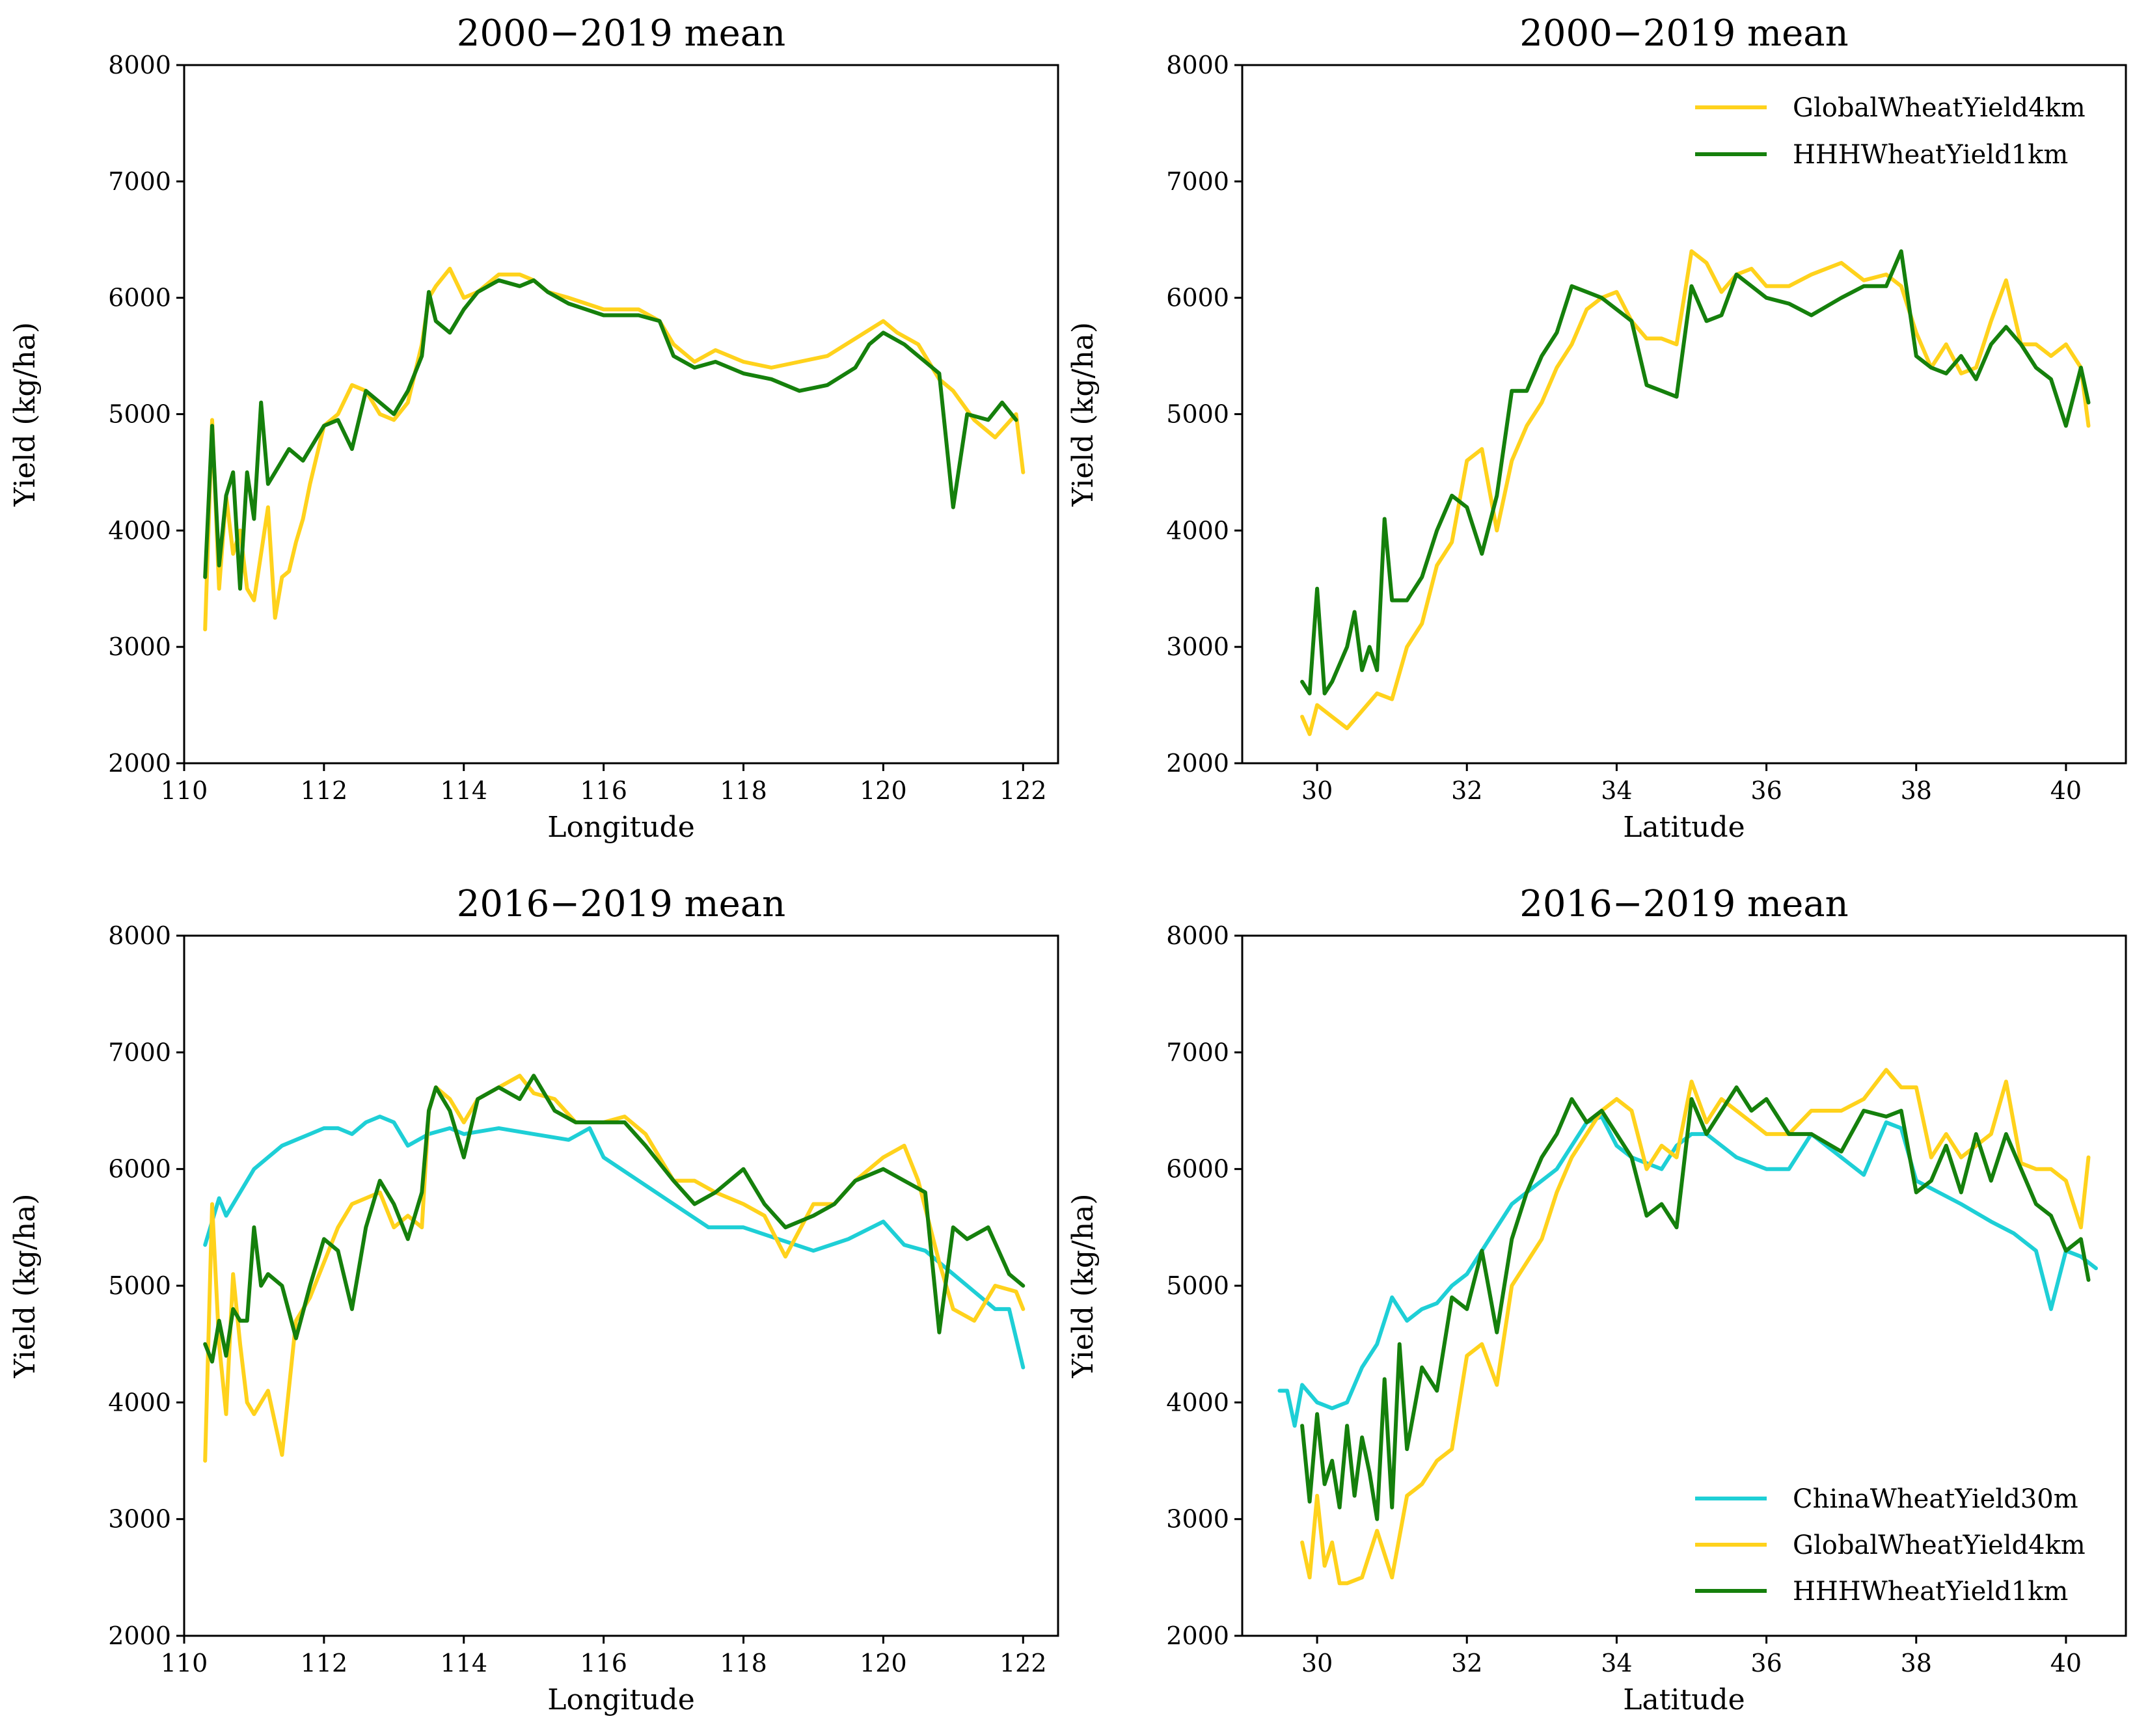 This screenshot has width=2135, height=1736. Describe the element at coordinates (1890, 131) in the screenshot. I see `legend: GlobalWheatYield4km HHHWheatYield1km` at that location.